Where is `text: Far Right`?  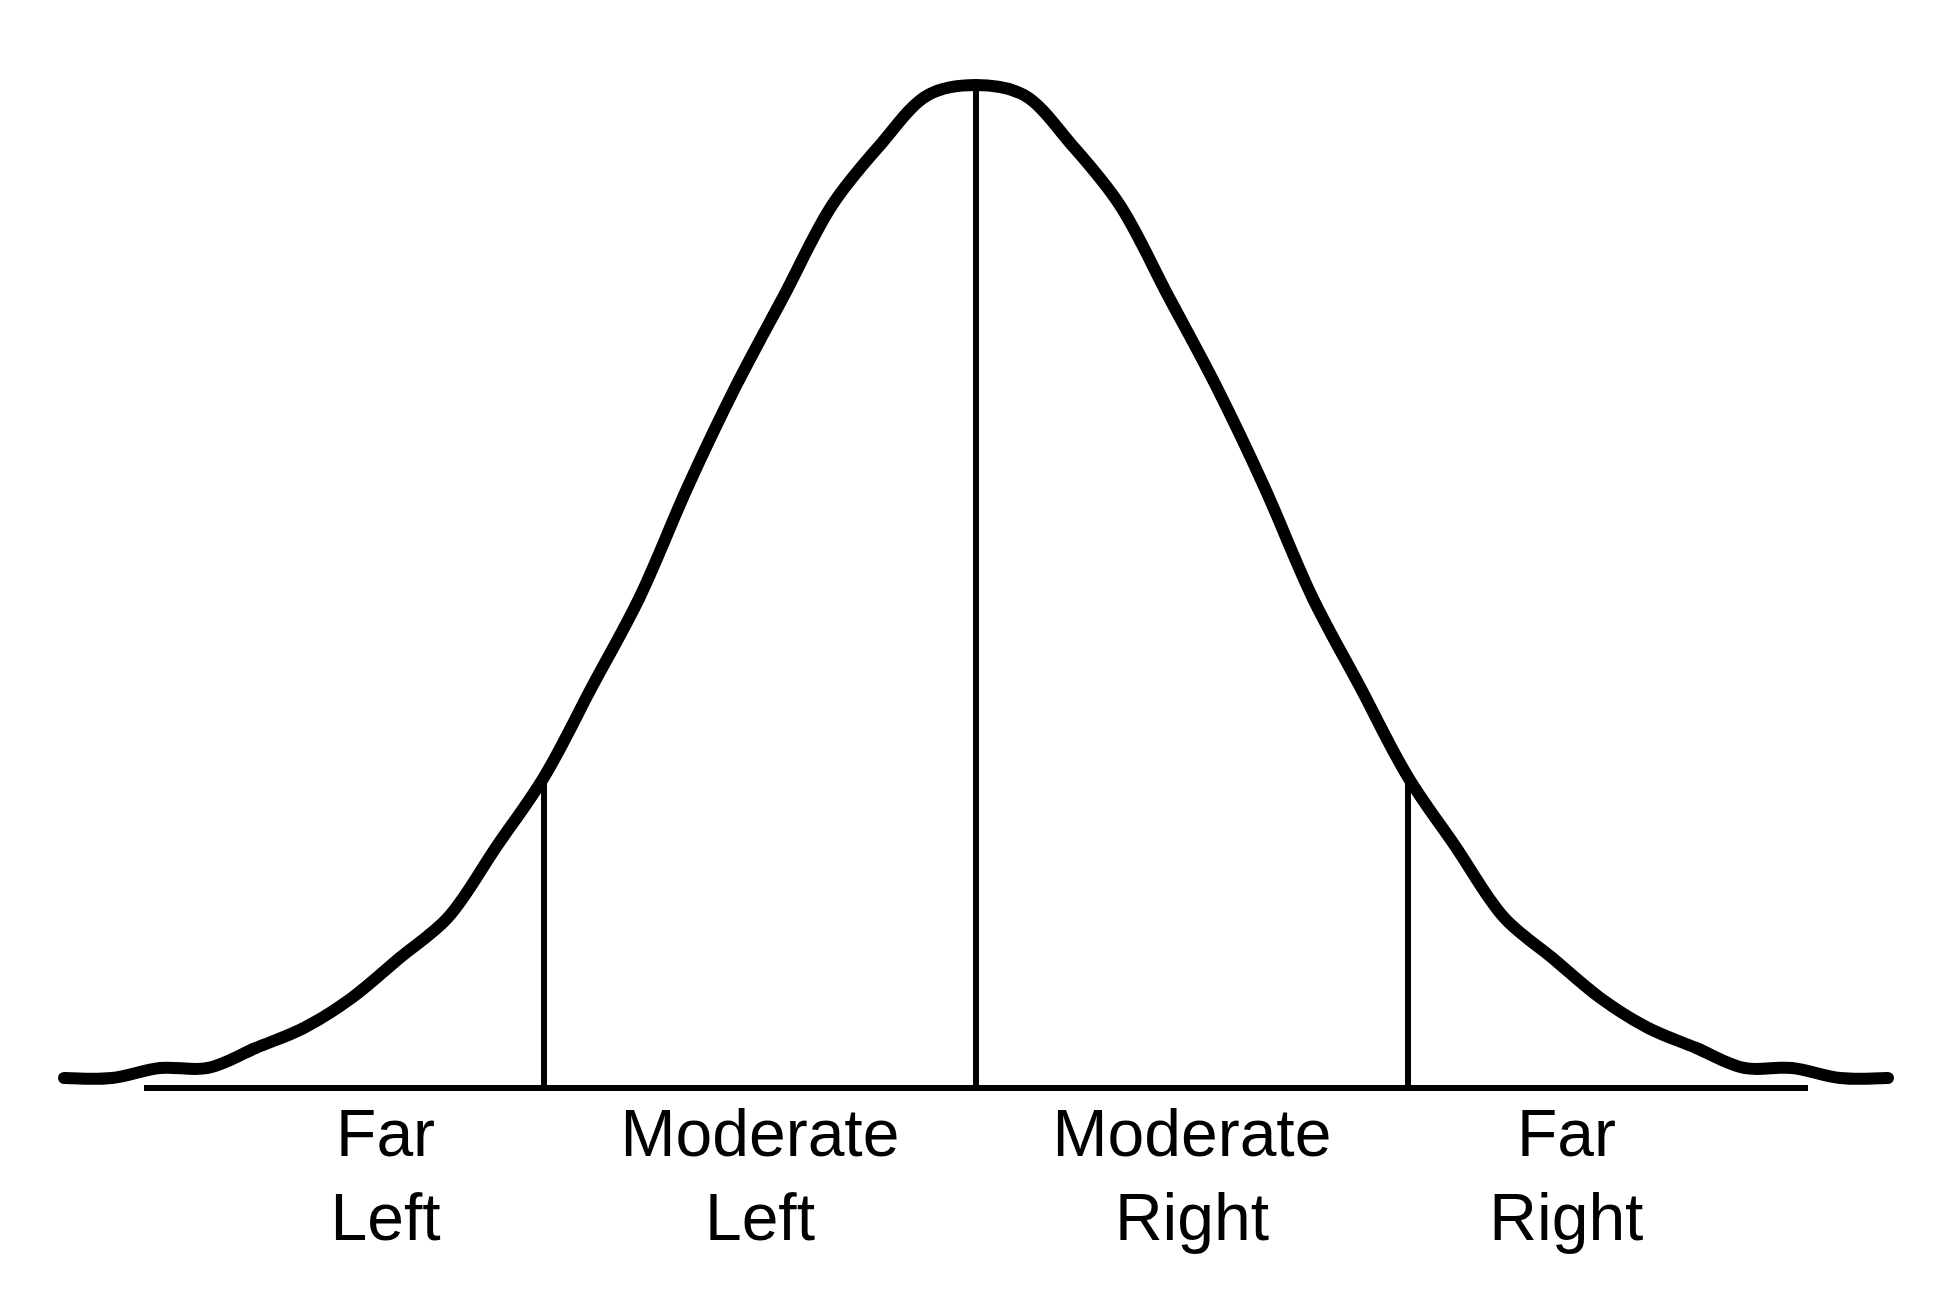 text: Far Right is located at coordinates (1566, 1175).